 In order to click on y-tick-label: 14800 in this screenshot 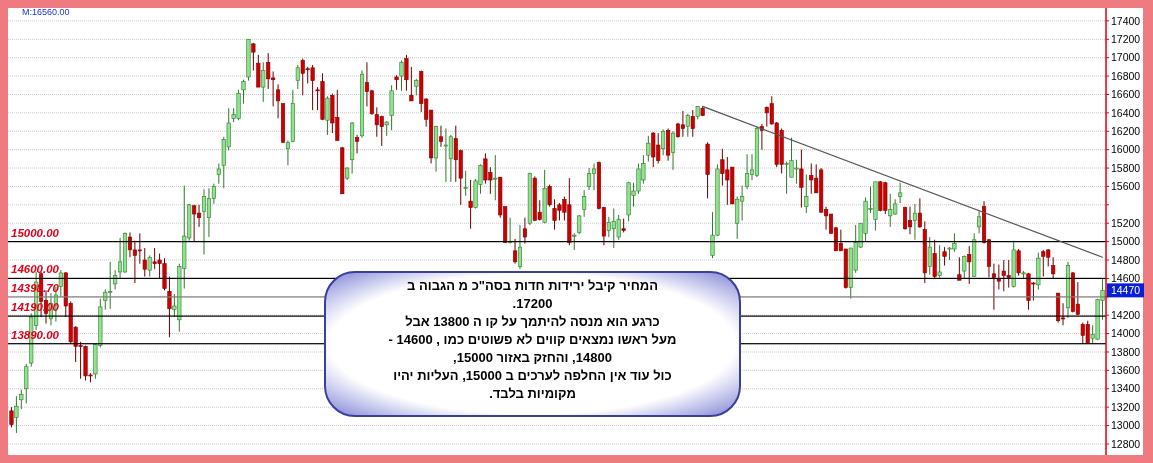, I will do `click(1126, 259)`.